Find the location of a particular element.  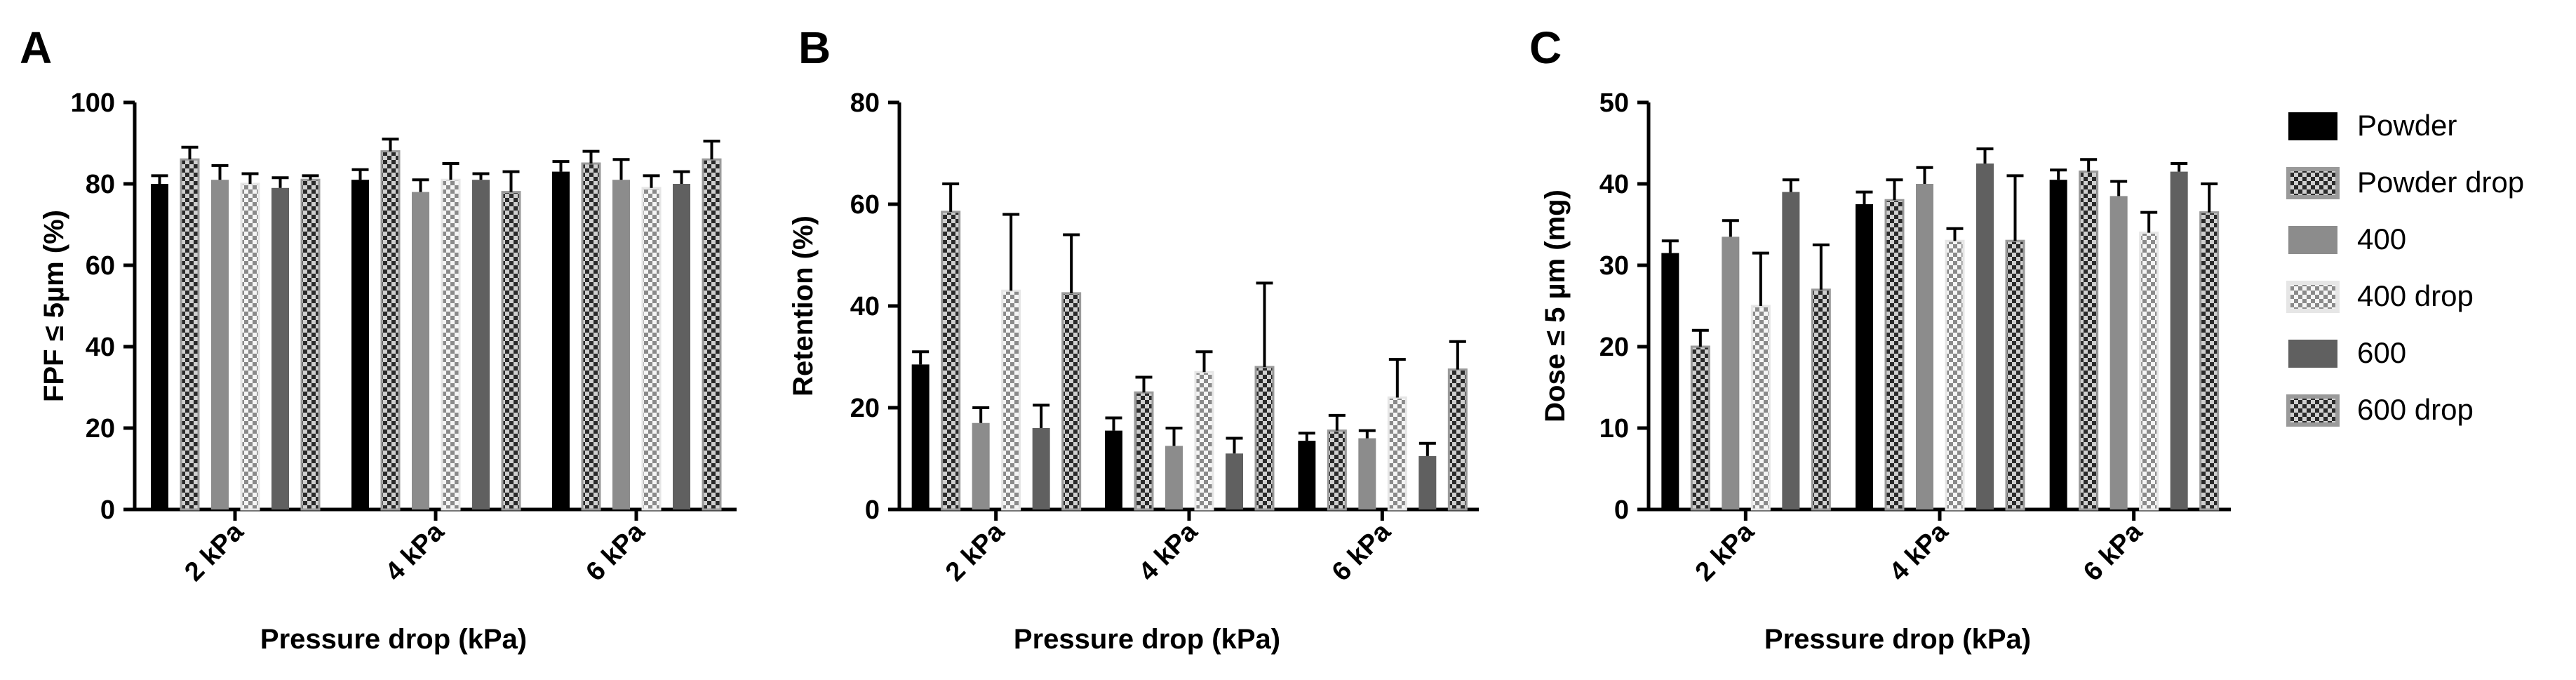

legend-item-powder: Powder is located at coordinates (2372, 125).